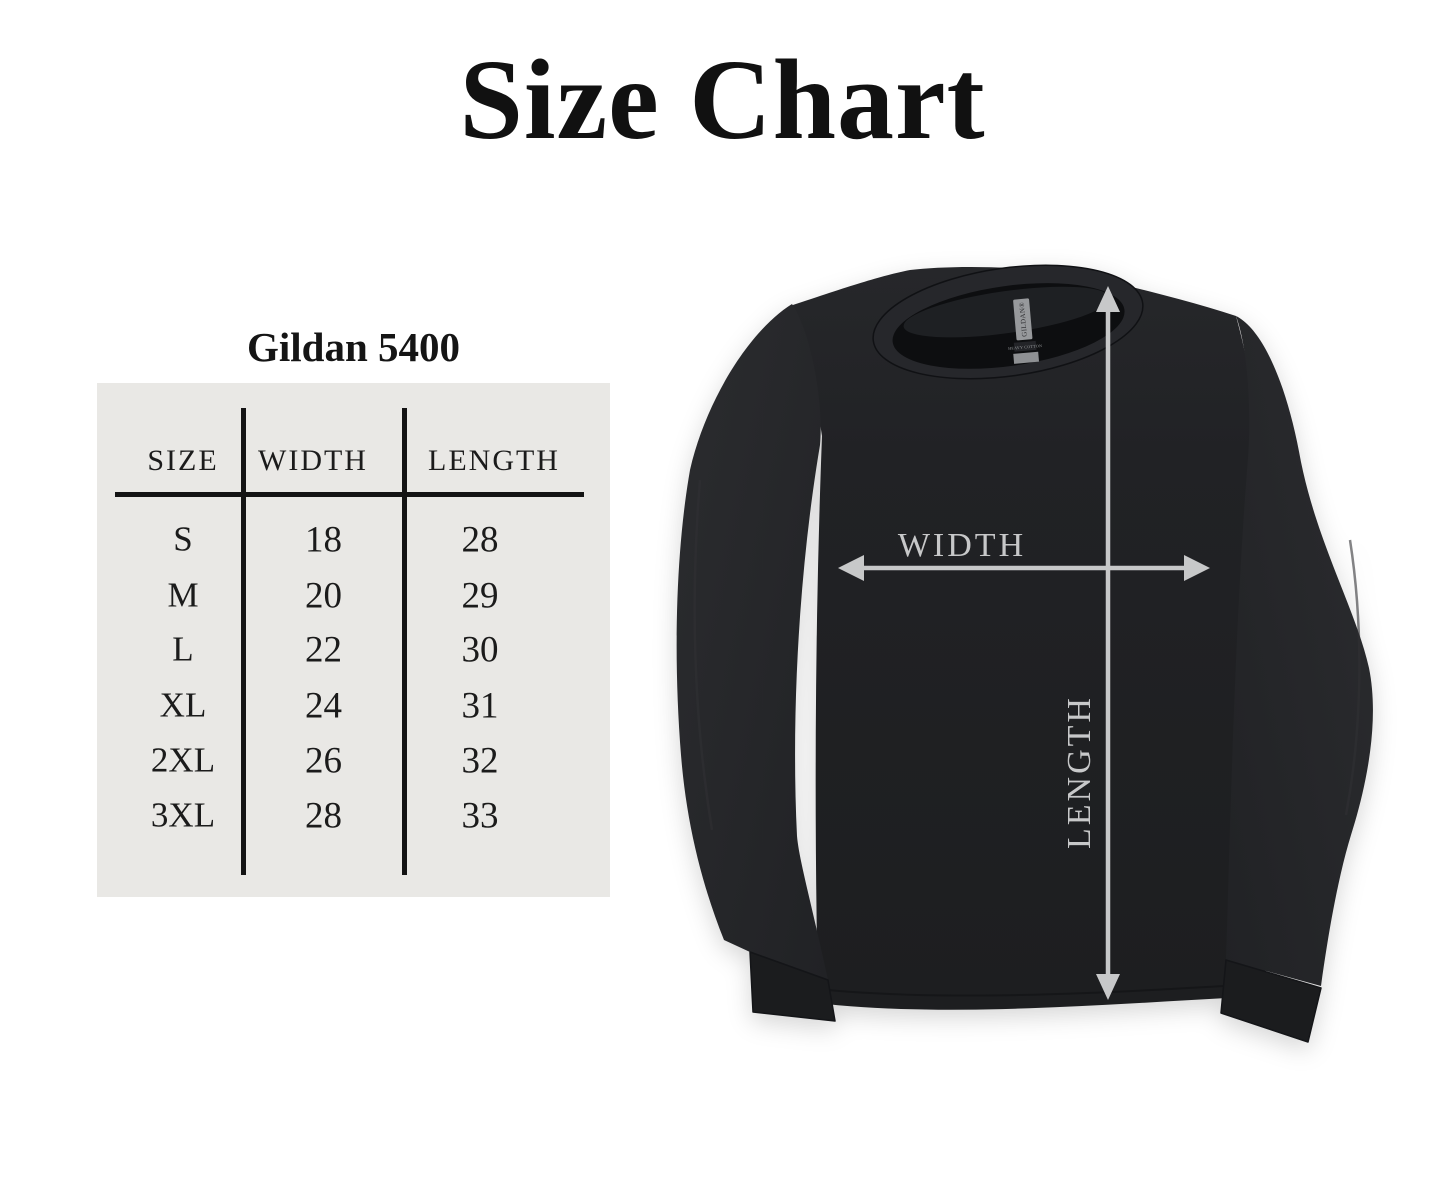 Image resolution: width=1445 pixels, height=1204 pixels. I want to click on neck-tag-strip, so click(1025, 346).